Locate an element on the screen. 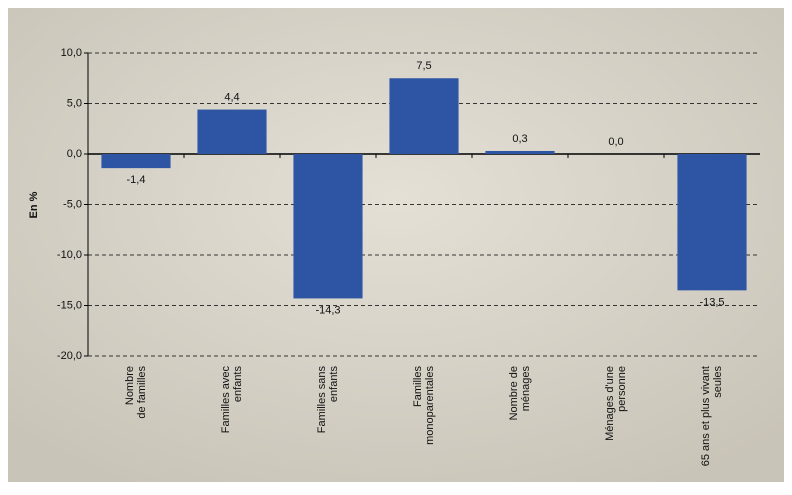 This screenshot has width=792, height=495. x-tick-label: Nombre de is located at coordinates (514, 393).